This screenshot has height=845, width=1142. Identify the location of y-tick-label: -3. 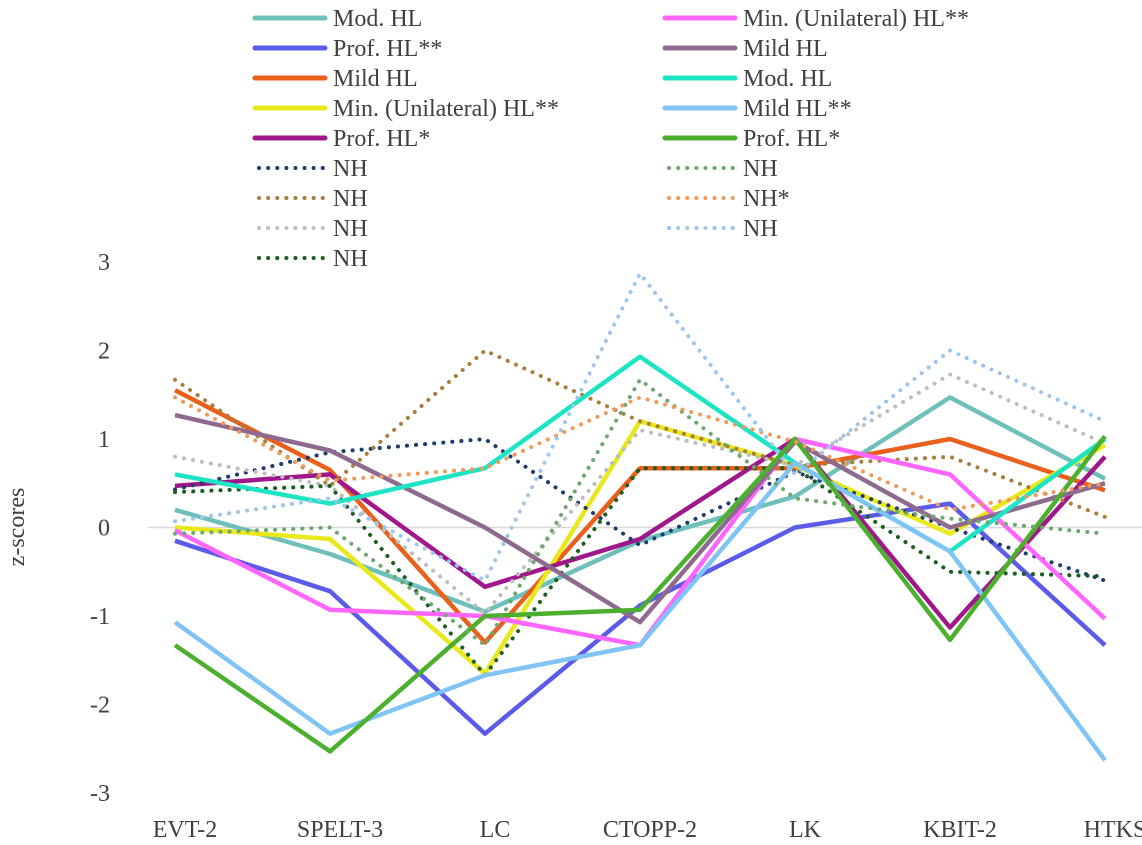
(100, 794).